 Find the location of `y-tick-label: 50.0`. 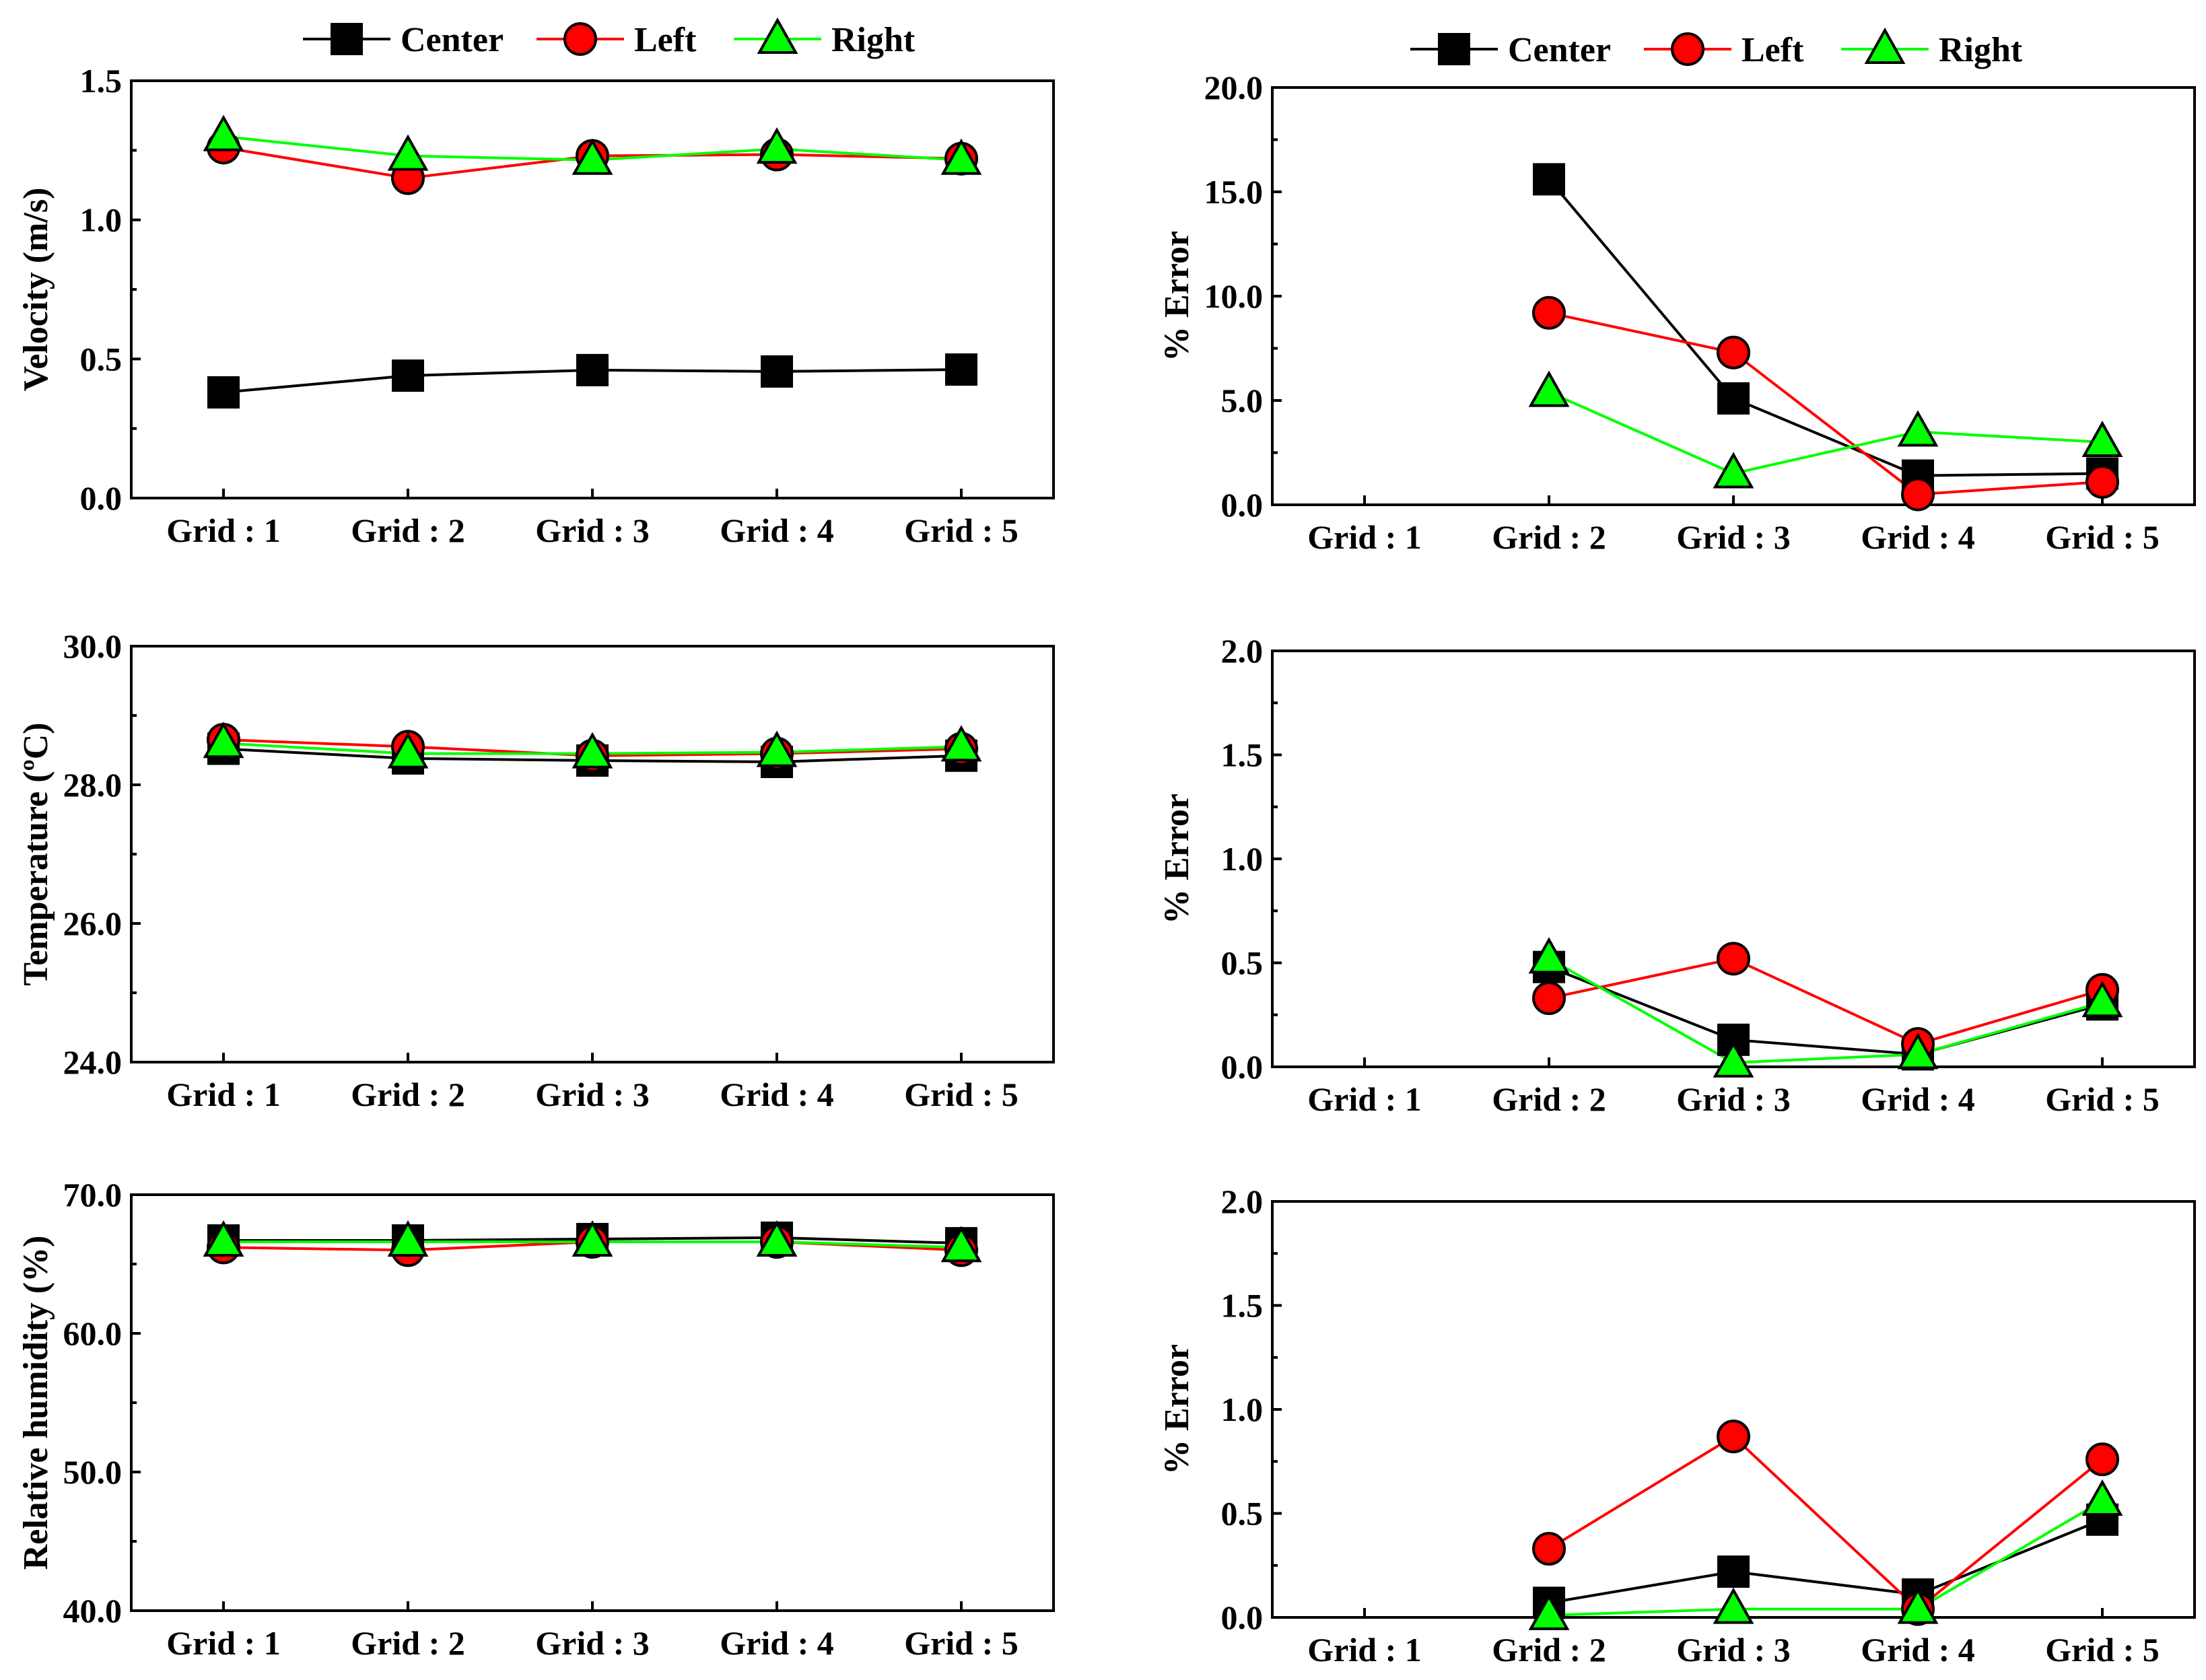

y-tick-label: 50.0 is located at coordinates (93, 1472).